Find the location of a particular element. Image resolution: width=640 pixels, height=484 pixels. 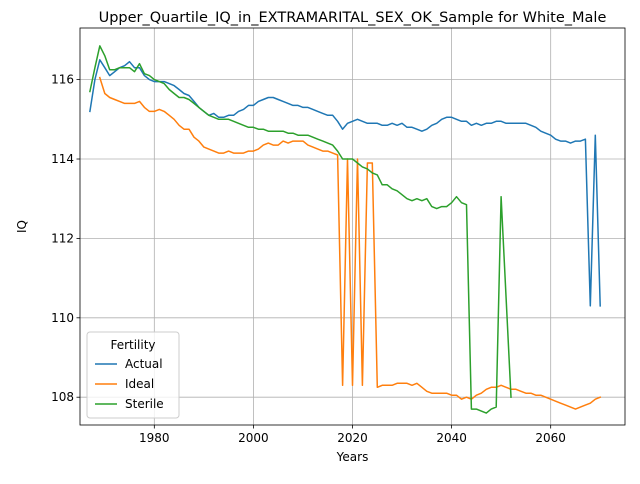

legend-items: Actual Ideal Sterile is located at coordinates (129, 384).